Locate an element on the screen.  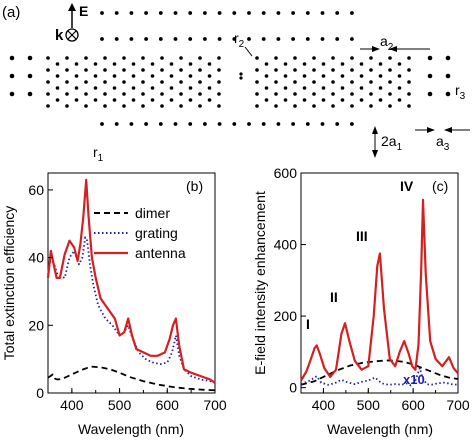
a2-dimension is located at coordinates (395, 49).